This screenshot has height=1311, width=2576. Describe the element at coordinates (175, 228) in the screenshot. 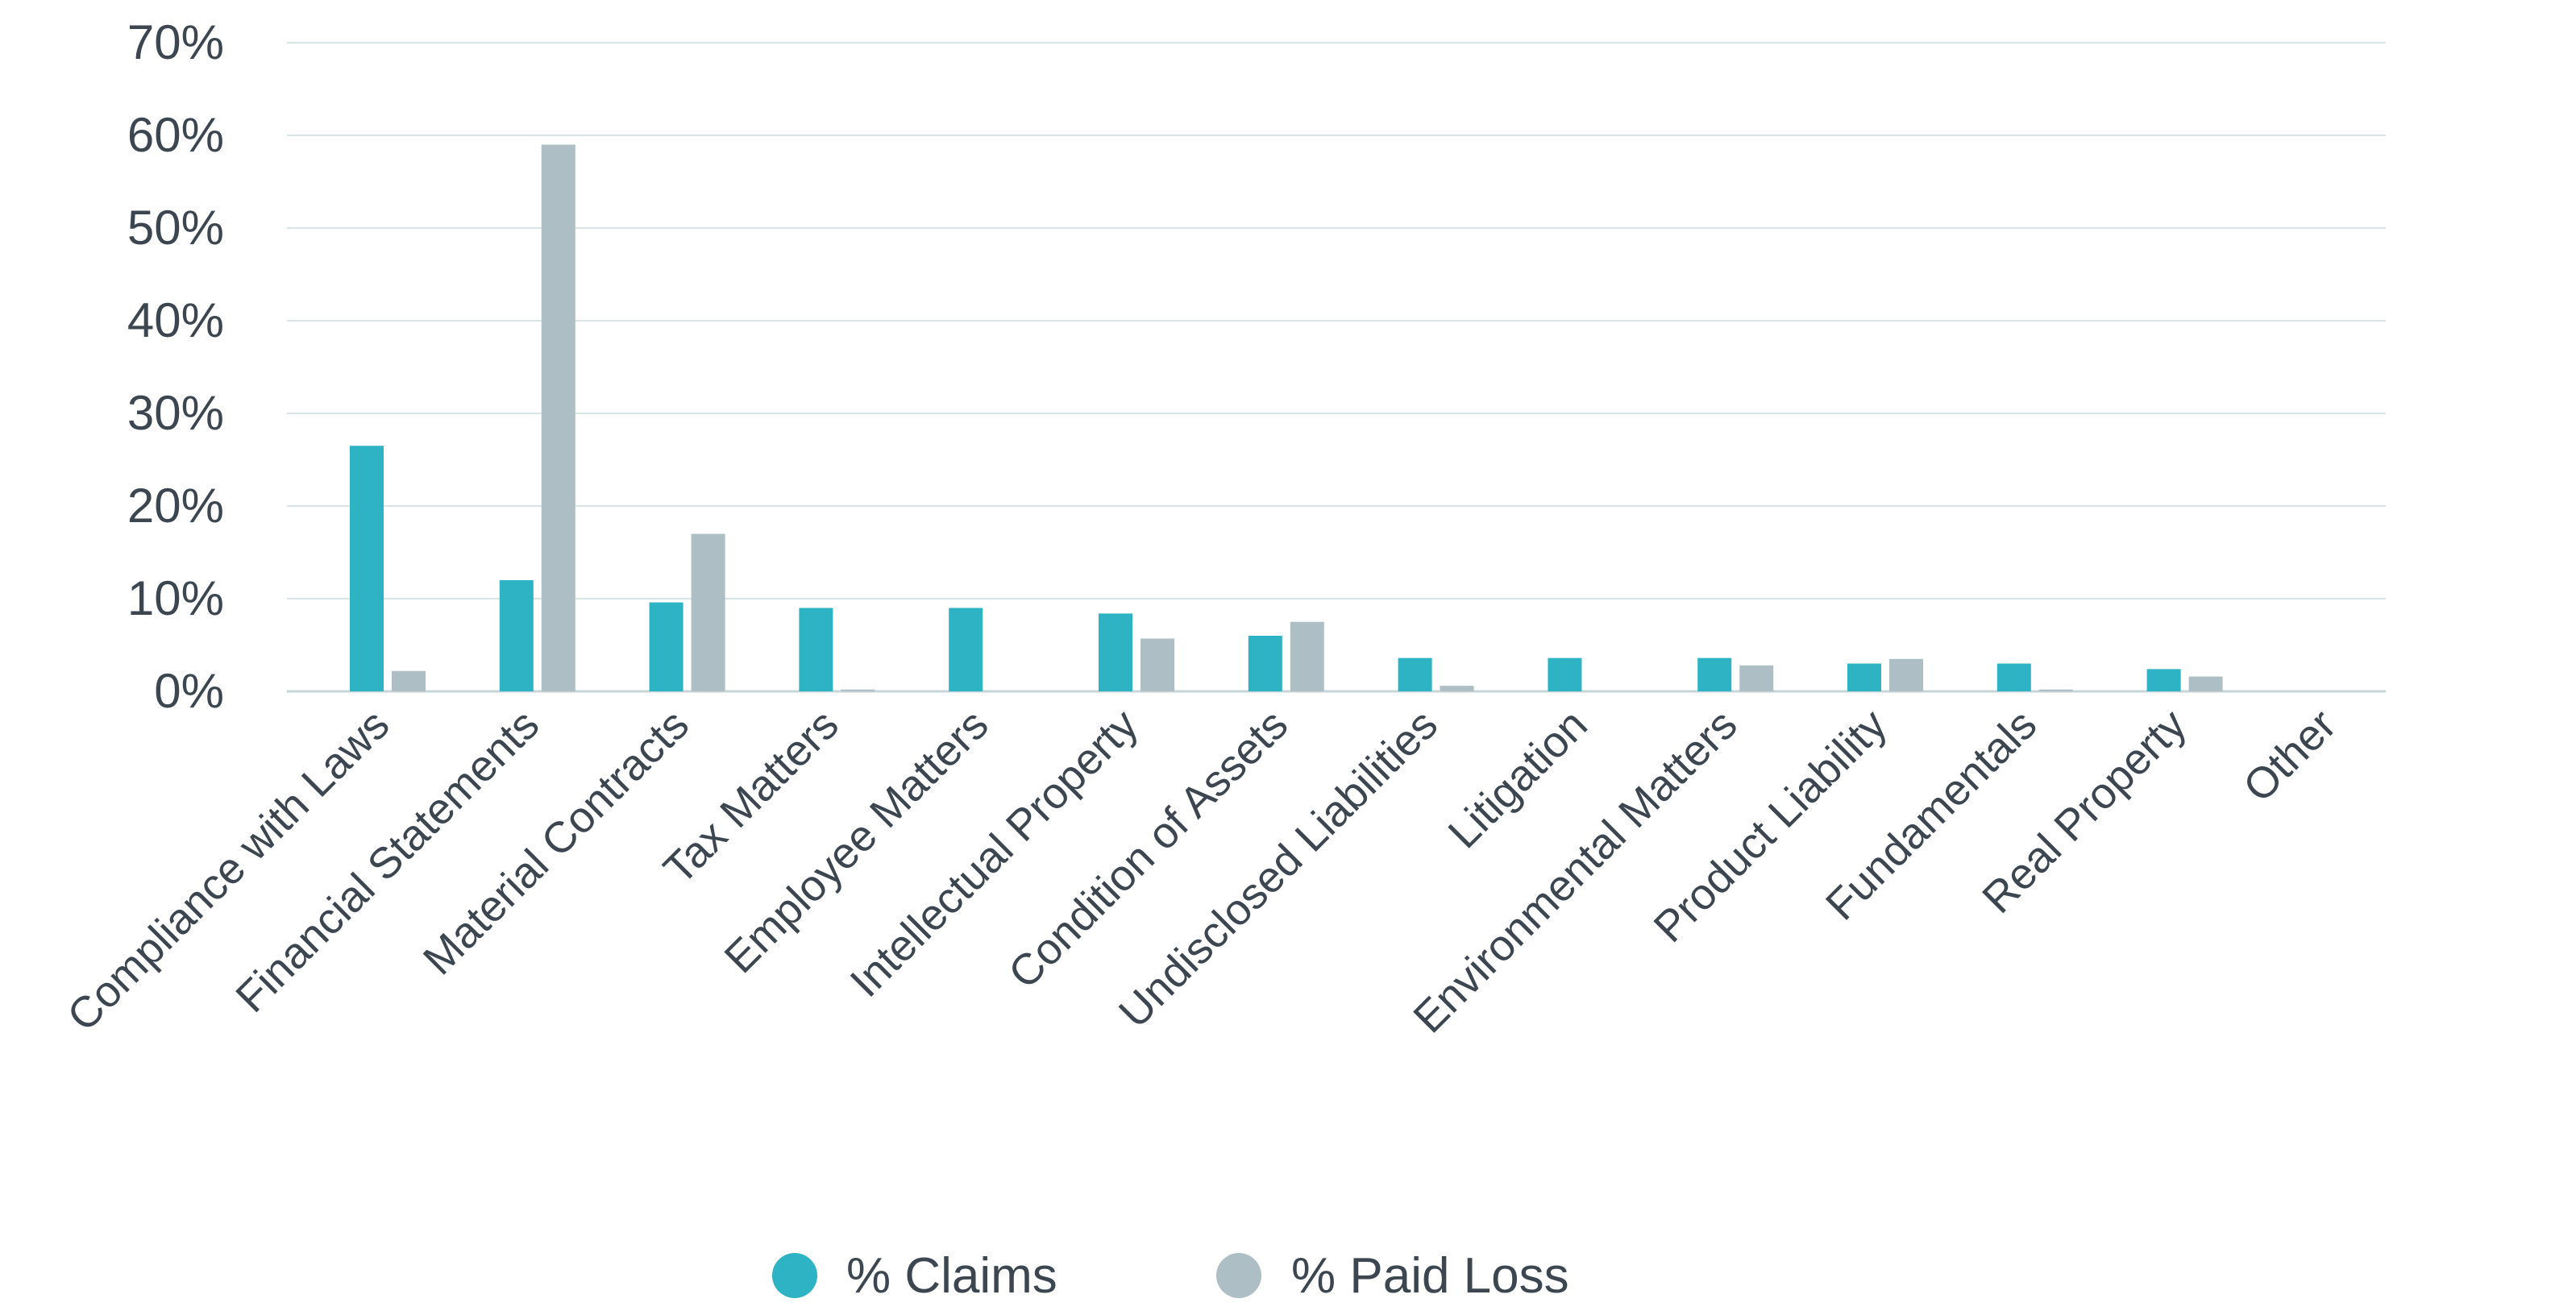

I see `y-tick-label: 50%` at that location.